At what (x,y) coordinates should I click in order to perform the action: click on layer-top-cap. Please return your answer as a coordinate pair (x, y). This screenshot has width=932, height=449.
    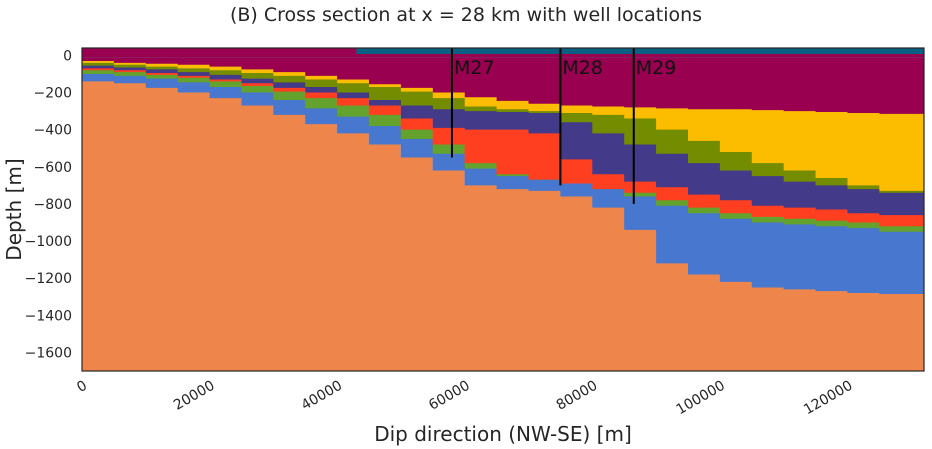
    Looking at the image, I should click on (640, 51).